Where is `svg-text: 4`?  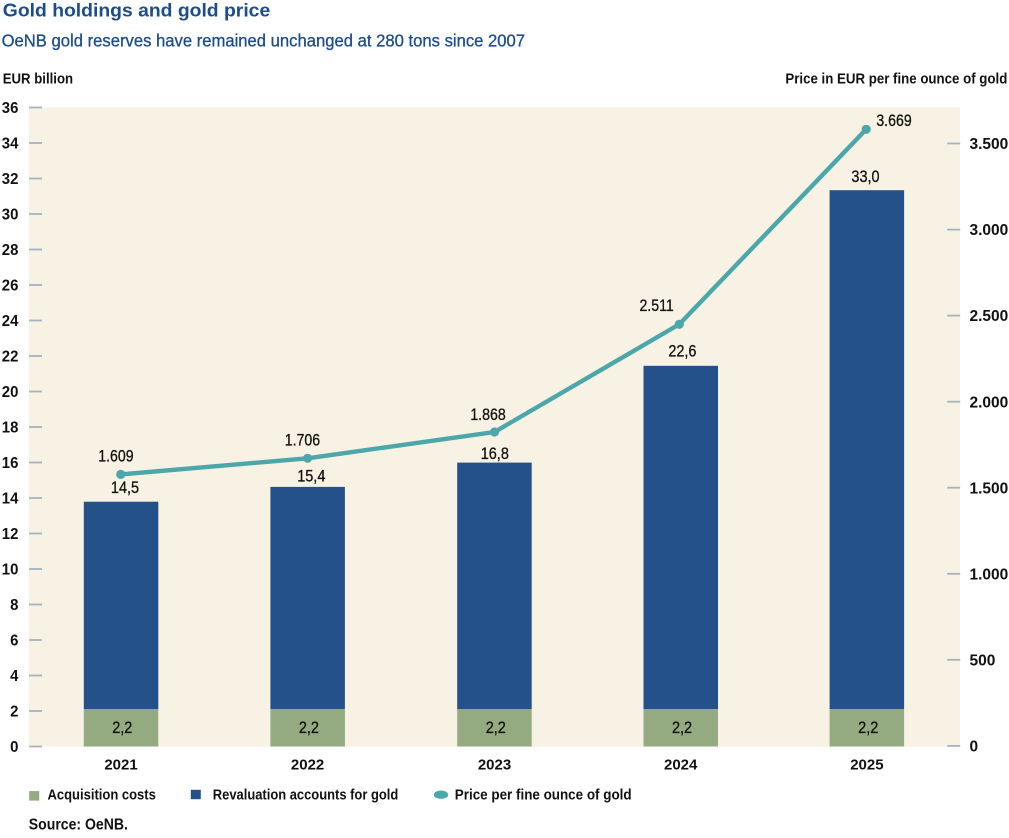 svg-text: 4 is located at coordinates (14, 676).